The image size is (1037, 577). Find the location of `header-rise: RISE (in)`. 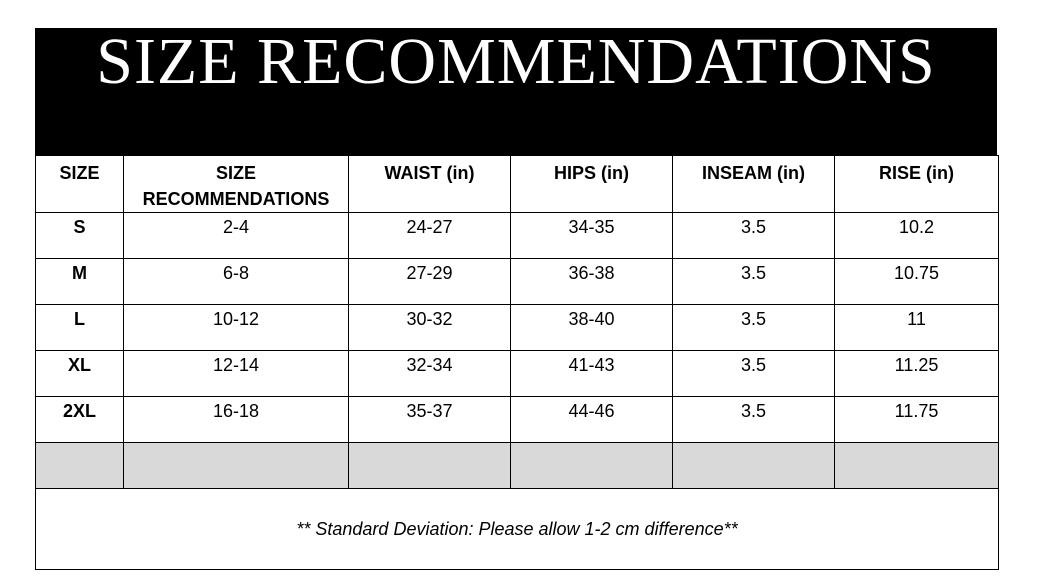

header-rise: RISE (in) is located at coordinates (916, 184).